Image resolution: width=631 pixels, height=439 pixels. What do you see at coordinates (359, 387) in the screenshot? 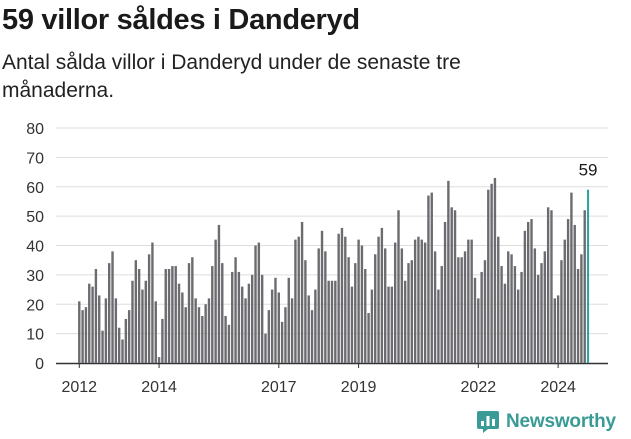
I see `x-tick-label: 2019` at bounding box center [359, 387].